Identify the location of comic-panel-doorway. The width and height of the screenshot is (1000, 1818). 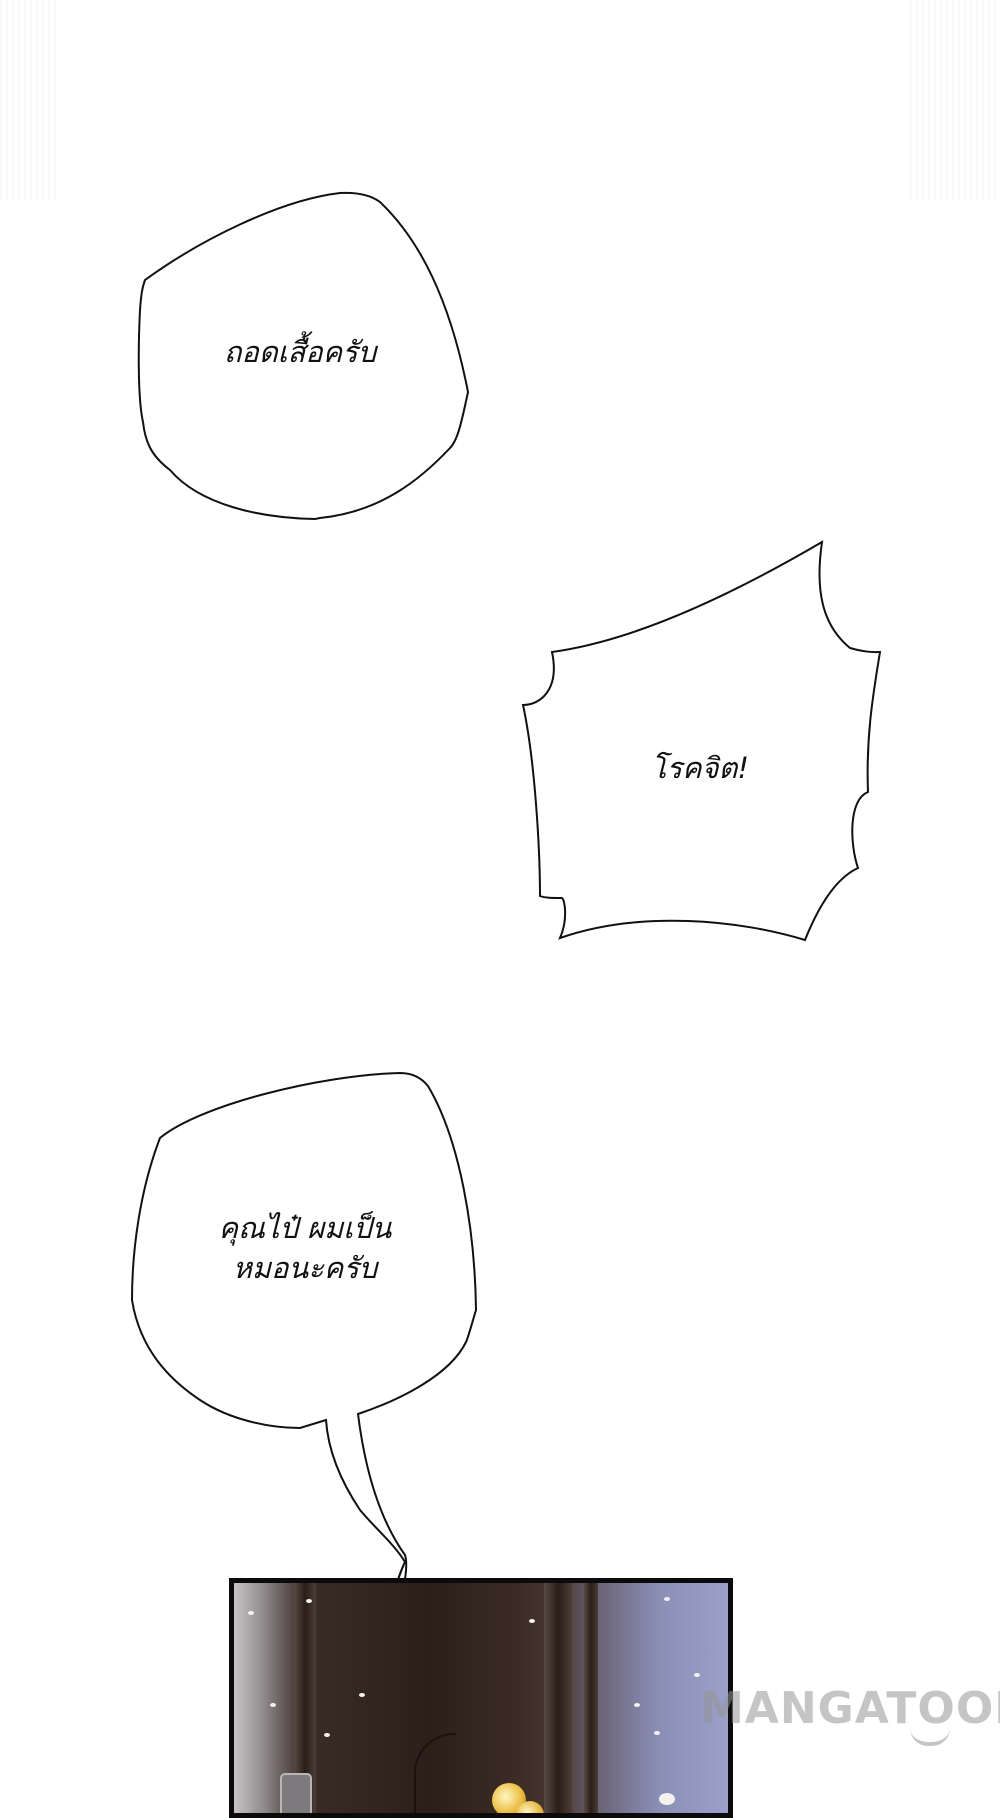
(481, 1698).